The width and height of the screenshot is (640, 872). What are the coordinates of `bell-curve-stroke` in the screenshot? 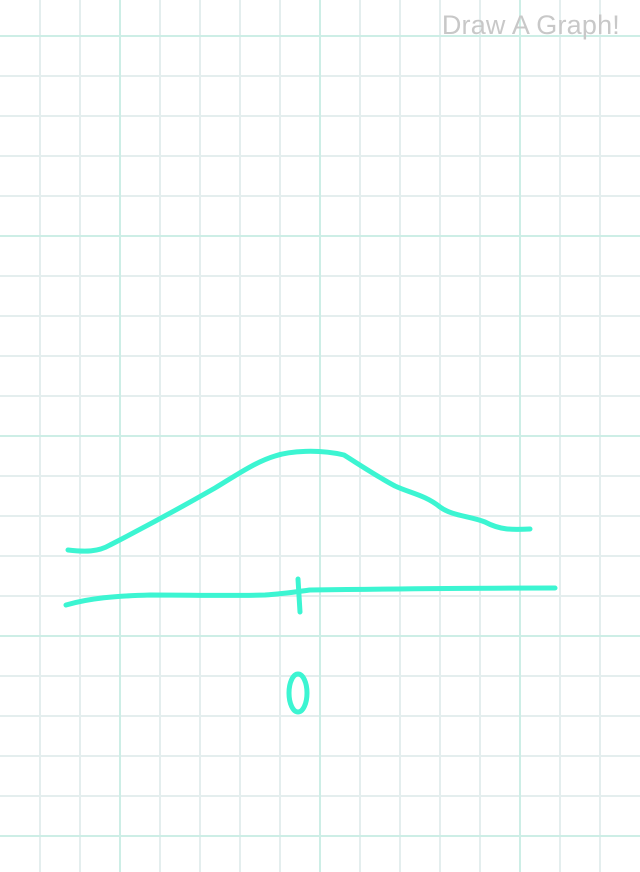 It's located at (299, 501).